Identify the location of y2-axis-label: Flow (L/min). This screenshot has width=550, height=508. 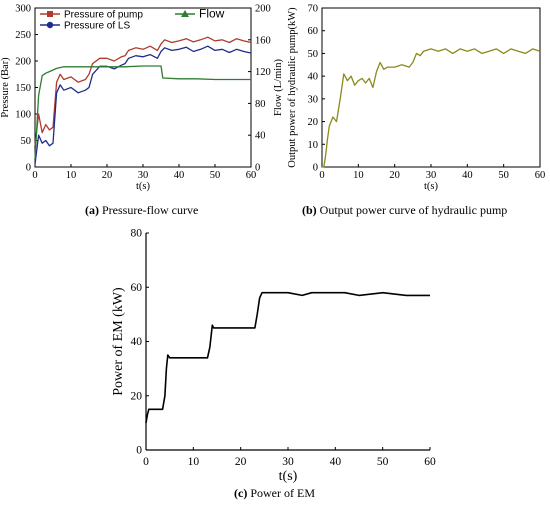
(278, 87).